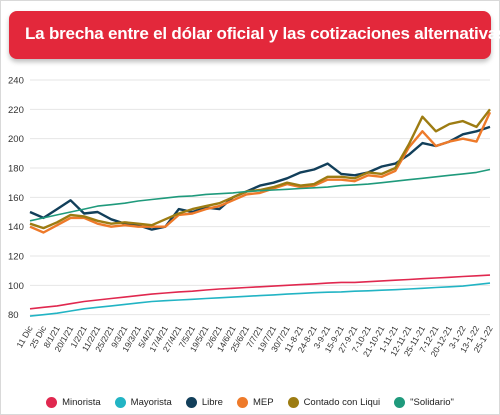 This screenshot has height=415, width=500. I want to click on legend-item: Libre, so click(204, 402).